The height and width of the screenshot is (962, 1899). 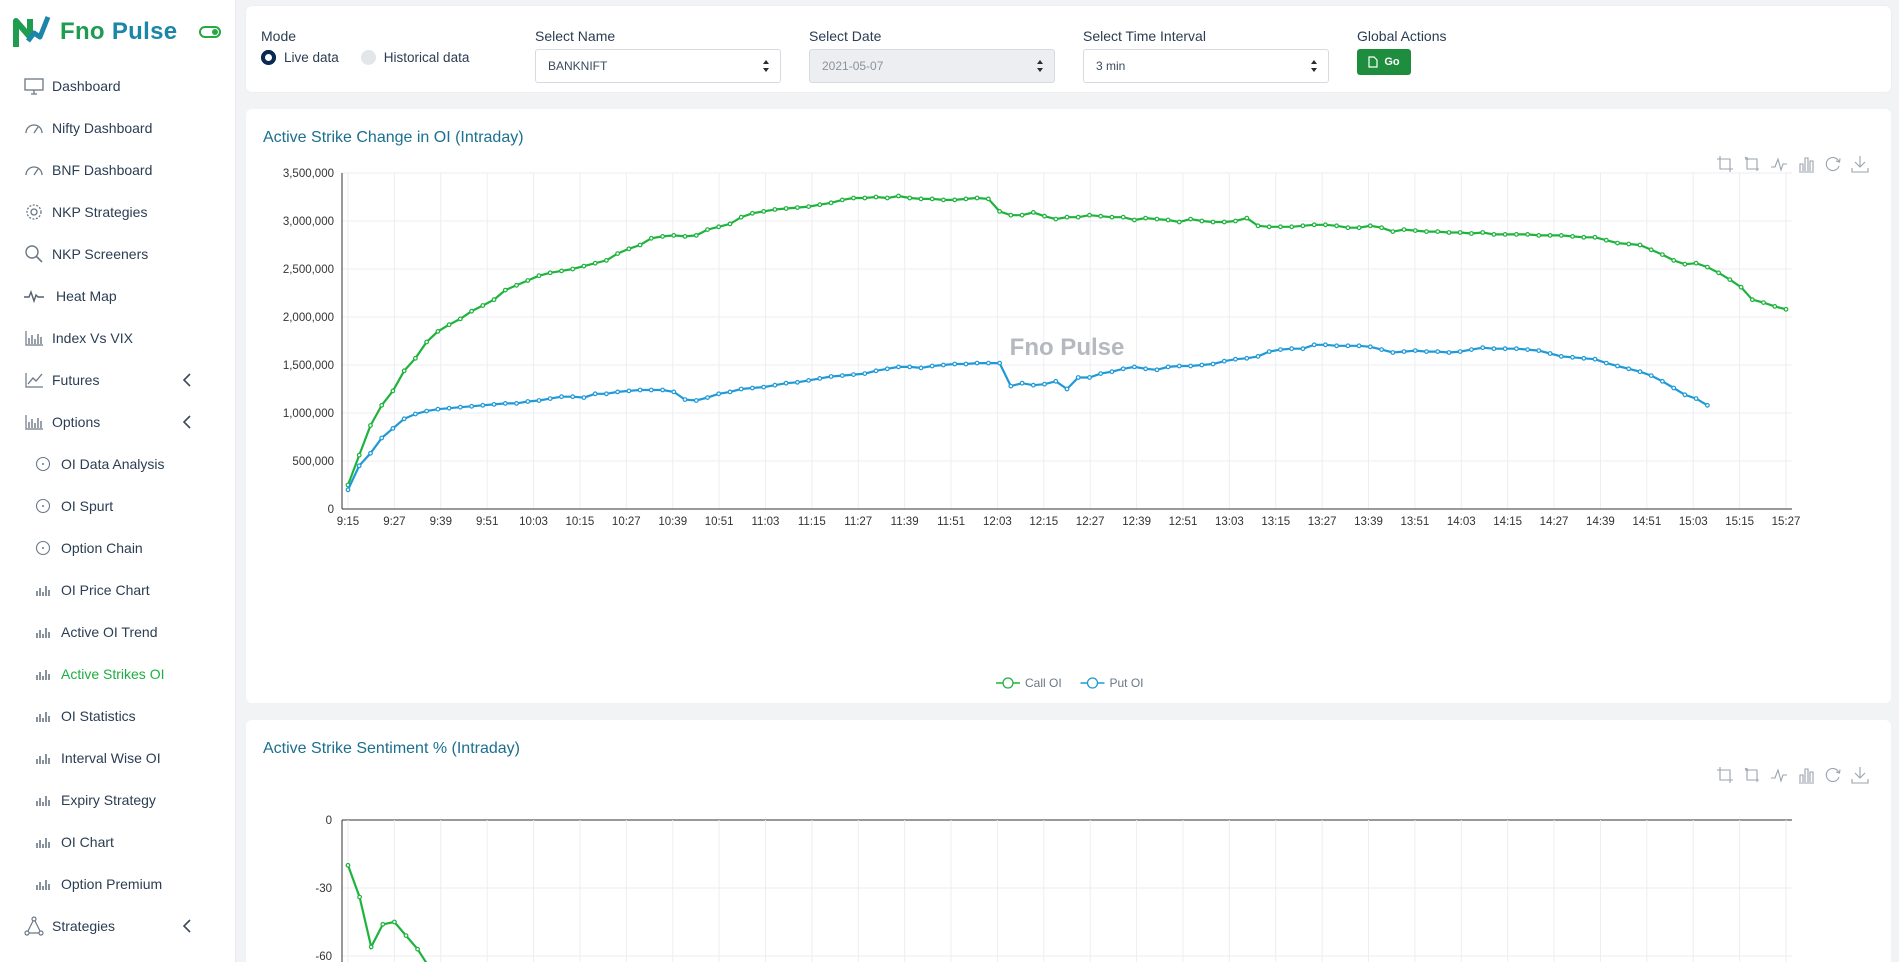 What do you see at coordinates (117, 170) in the screenshot?
I see `sidebar-item-bnf-dashboard: BNF Dashboard` at bounding box center [117, 170].